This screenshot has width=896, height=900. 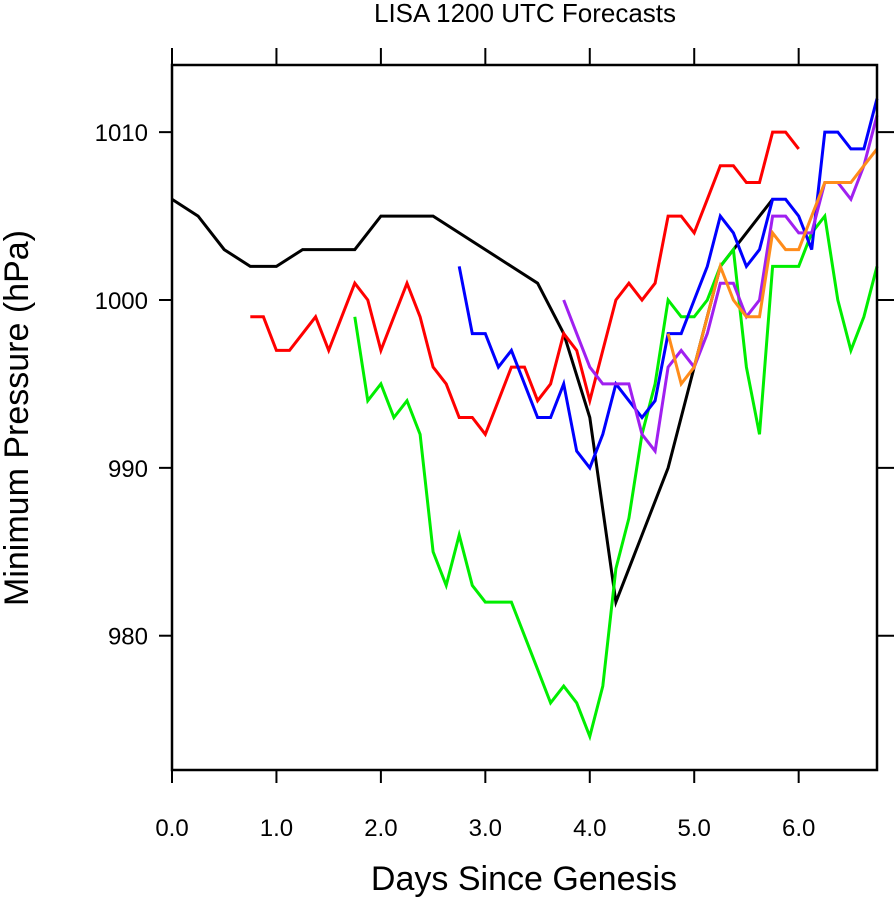 I want to click on y-tick-label-1: 990, so click(x=128, y=469).